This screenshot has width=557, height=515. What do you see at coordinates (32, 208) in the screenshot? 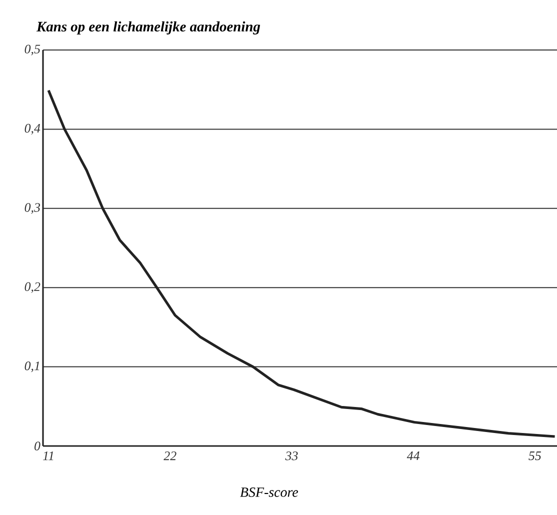
I see `y-tick-label: 0,3` at bounding box center [32, 208].